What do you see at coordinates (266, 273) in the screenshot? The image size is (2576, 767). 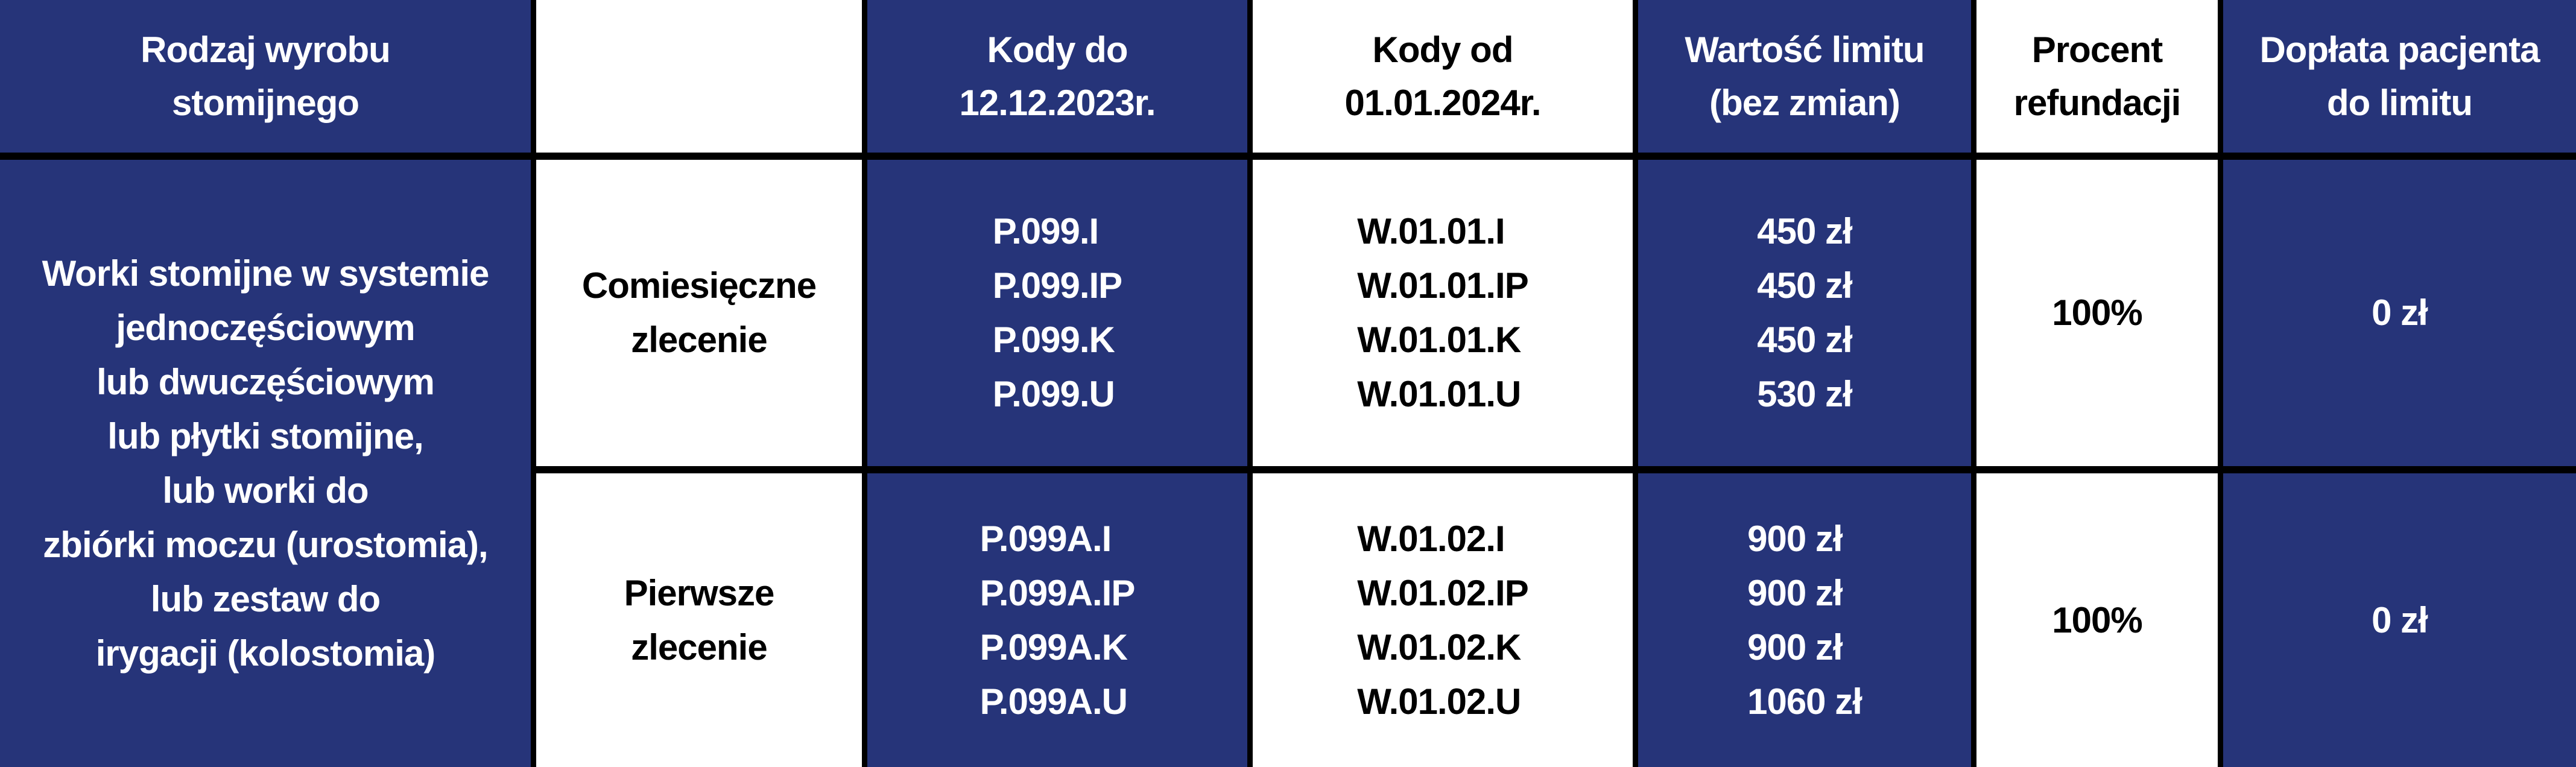 I see `description-line: Worki stomijne w systemie` at bounding box center [266, 273].